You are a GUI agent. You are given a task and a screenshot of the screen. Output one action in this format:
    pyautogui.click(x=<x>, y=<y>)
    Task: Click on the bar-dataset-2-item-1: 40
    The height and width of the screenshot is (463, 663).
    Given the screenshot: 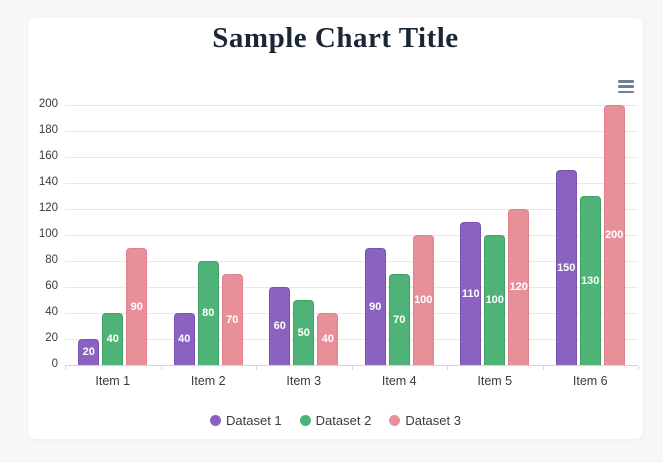 What is the action you would take?
    pyautogui.click(x=113, y=339)
    